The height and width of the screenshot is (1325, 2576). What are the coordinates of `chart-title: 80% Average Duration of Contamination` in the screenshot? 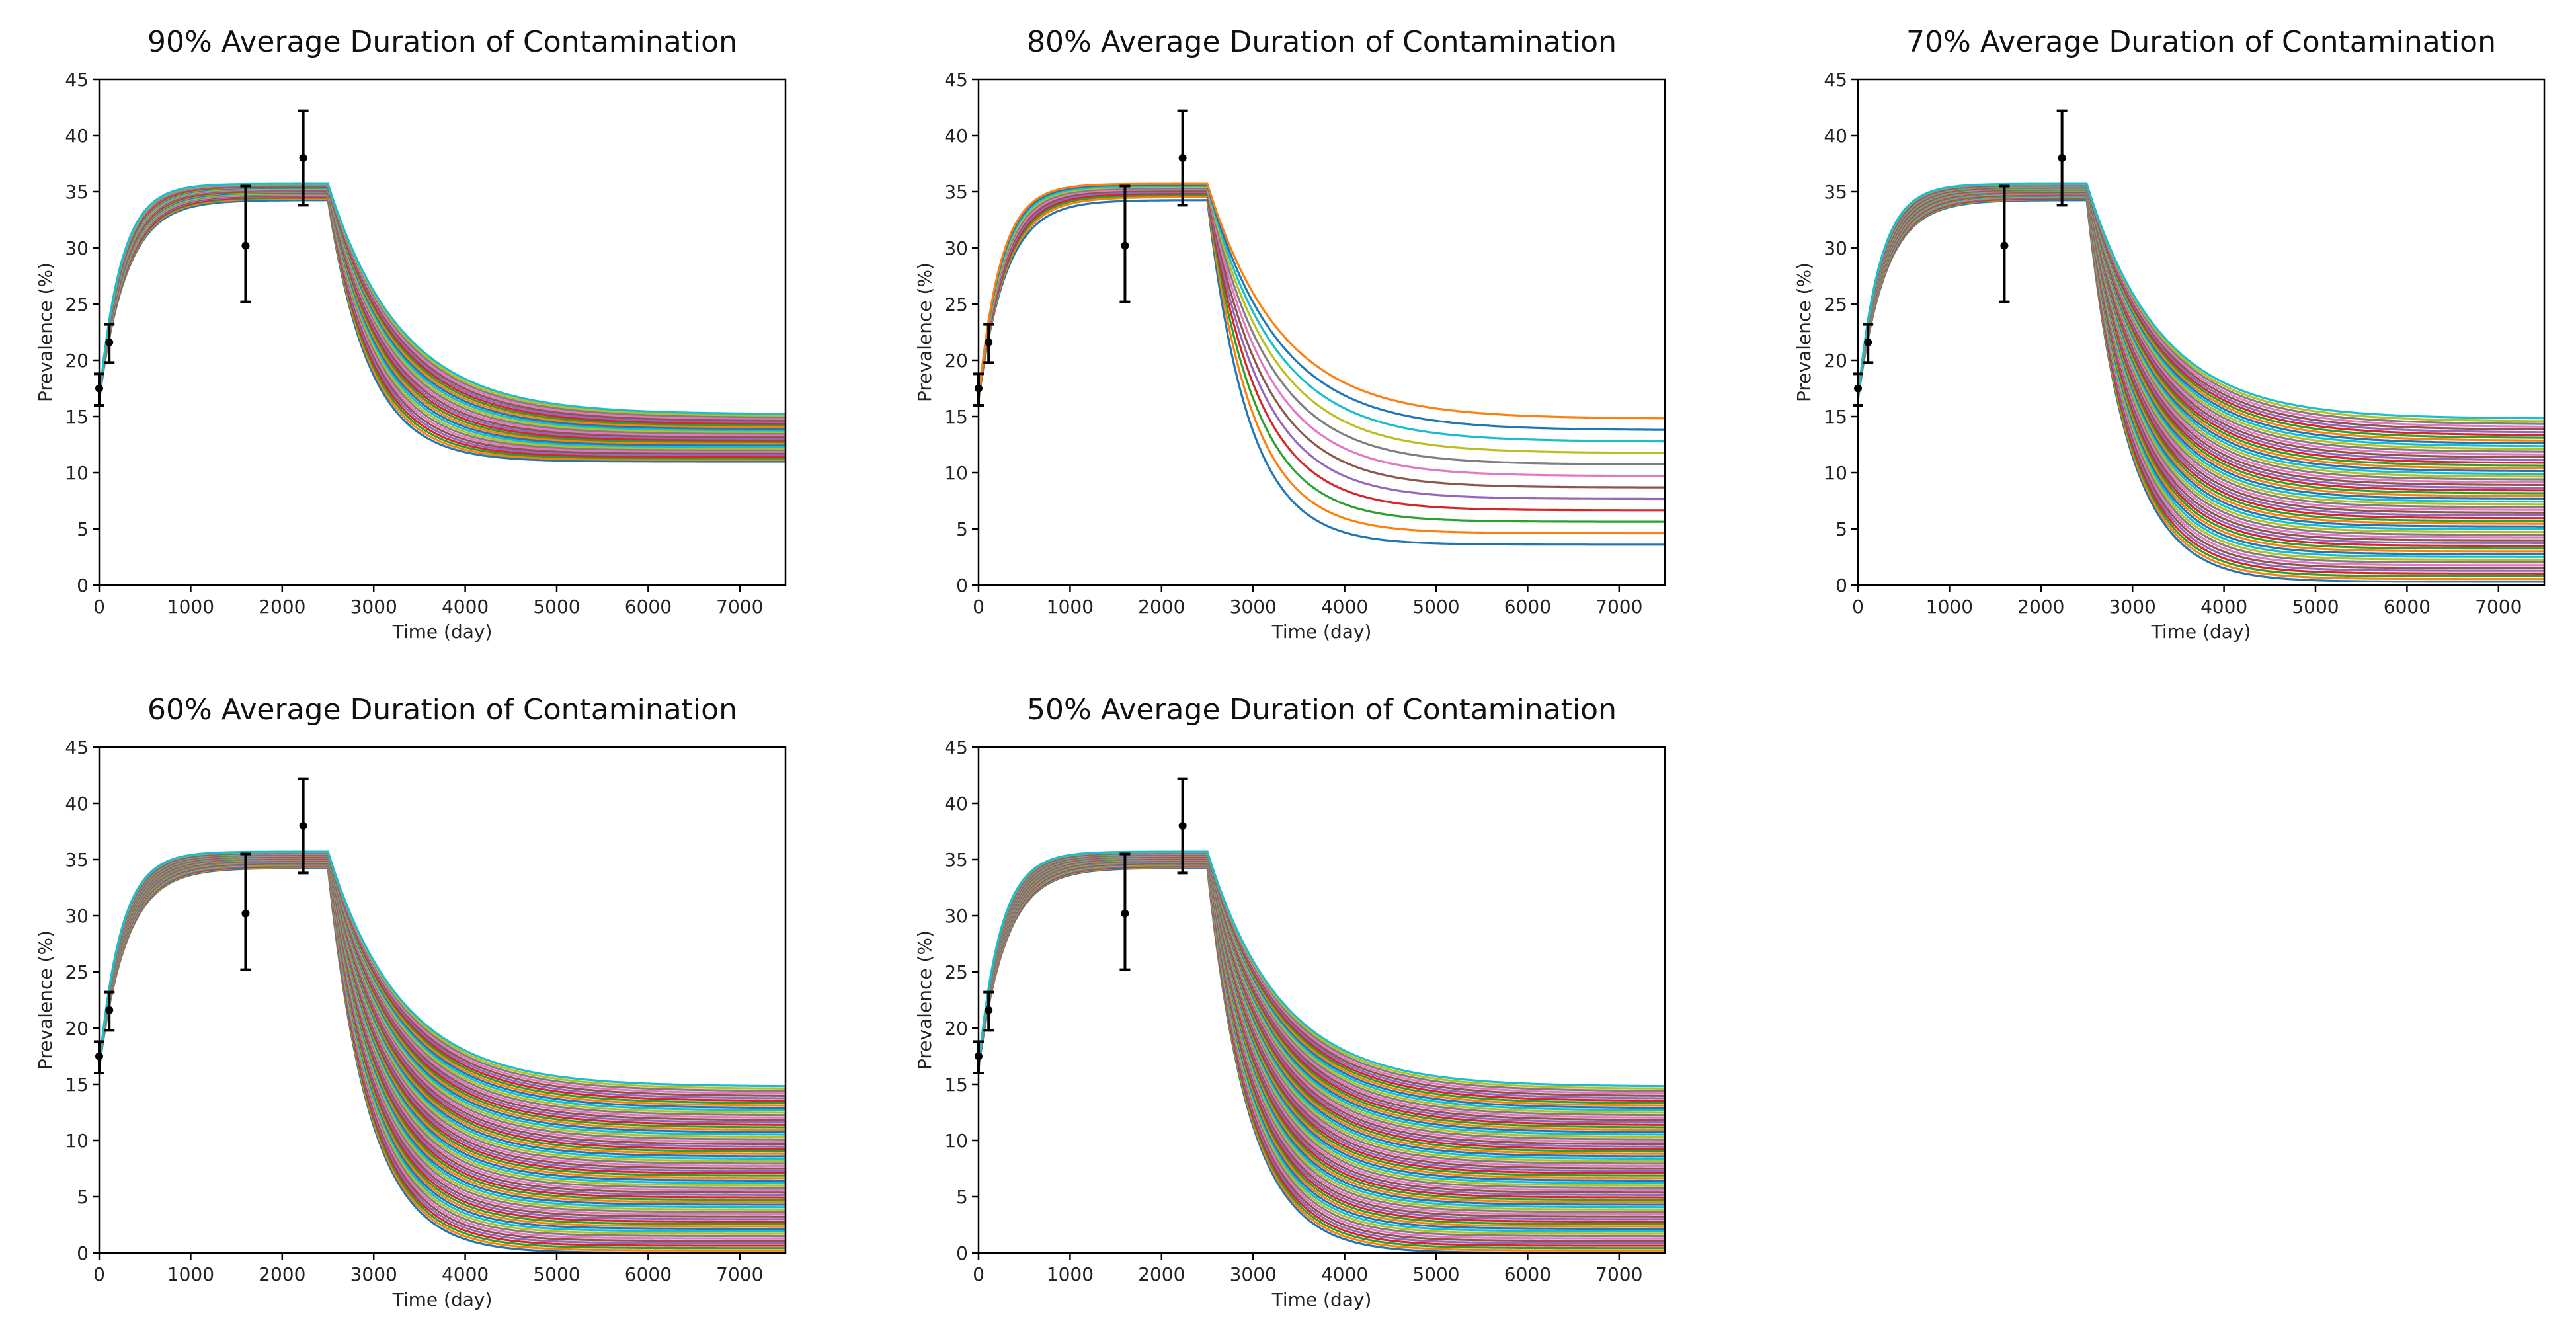 It's located at (1322, 42).